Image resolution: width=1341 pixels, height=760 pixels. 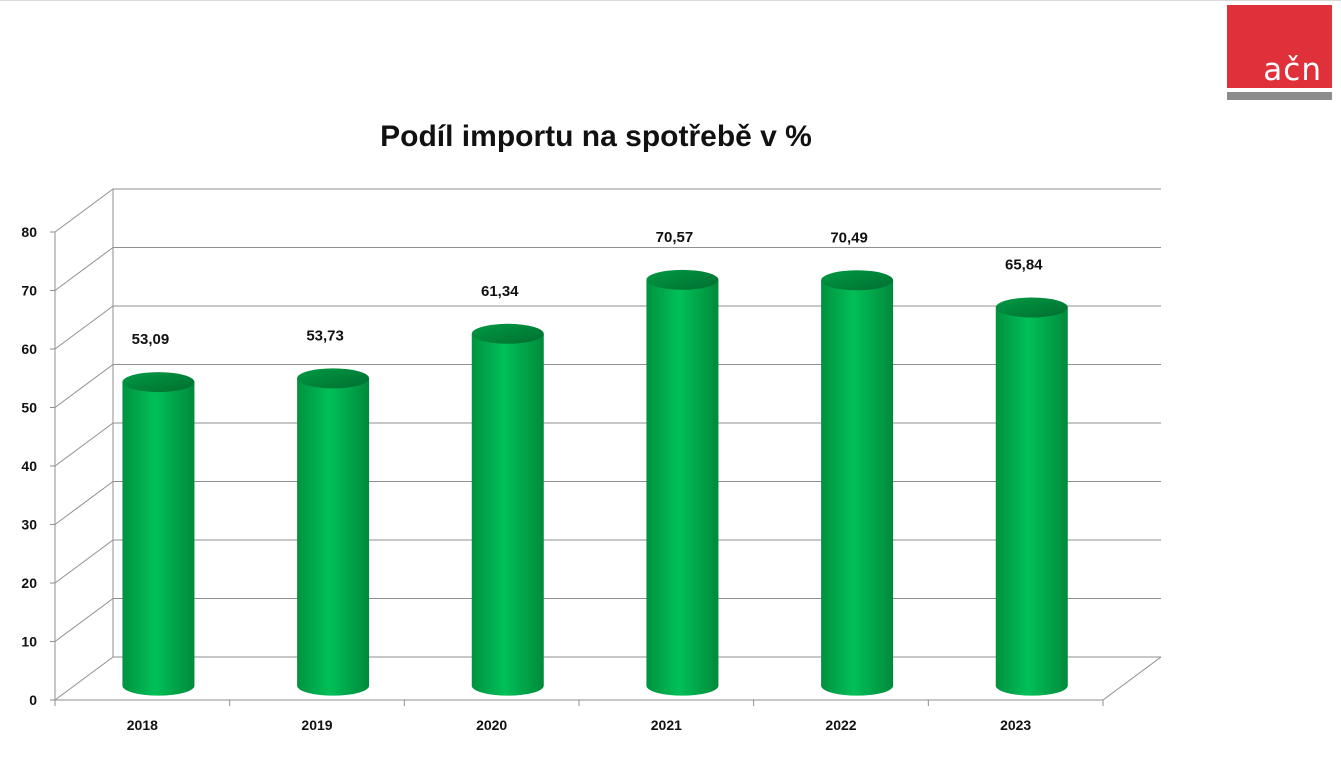 I want to click on data-label: 61,34, so click(x=500, y=291).